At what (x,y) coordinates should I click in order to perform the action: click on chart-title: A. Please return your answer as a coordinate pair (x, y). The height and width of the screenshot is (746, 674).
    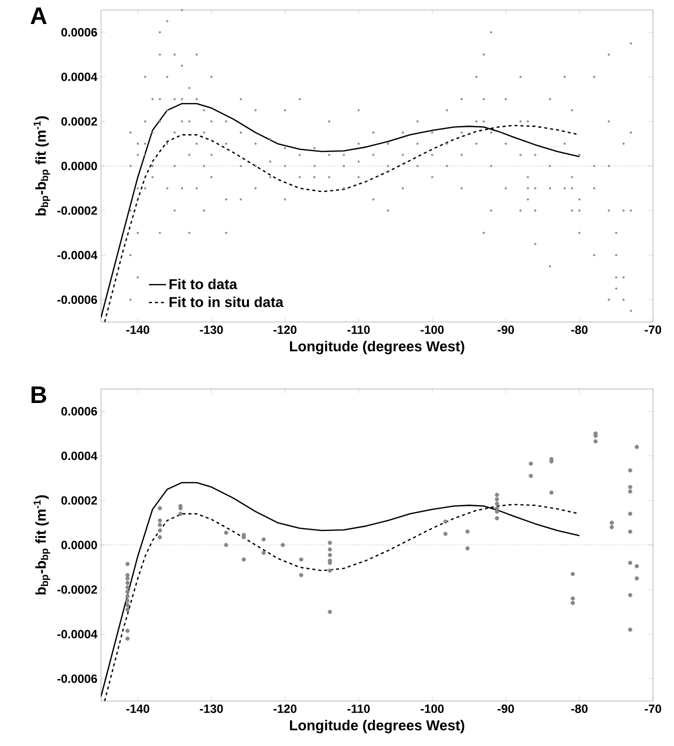
    Looking at the image, I should click on (38, 16).